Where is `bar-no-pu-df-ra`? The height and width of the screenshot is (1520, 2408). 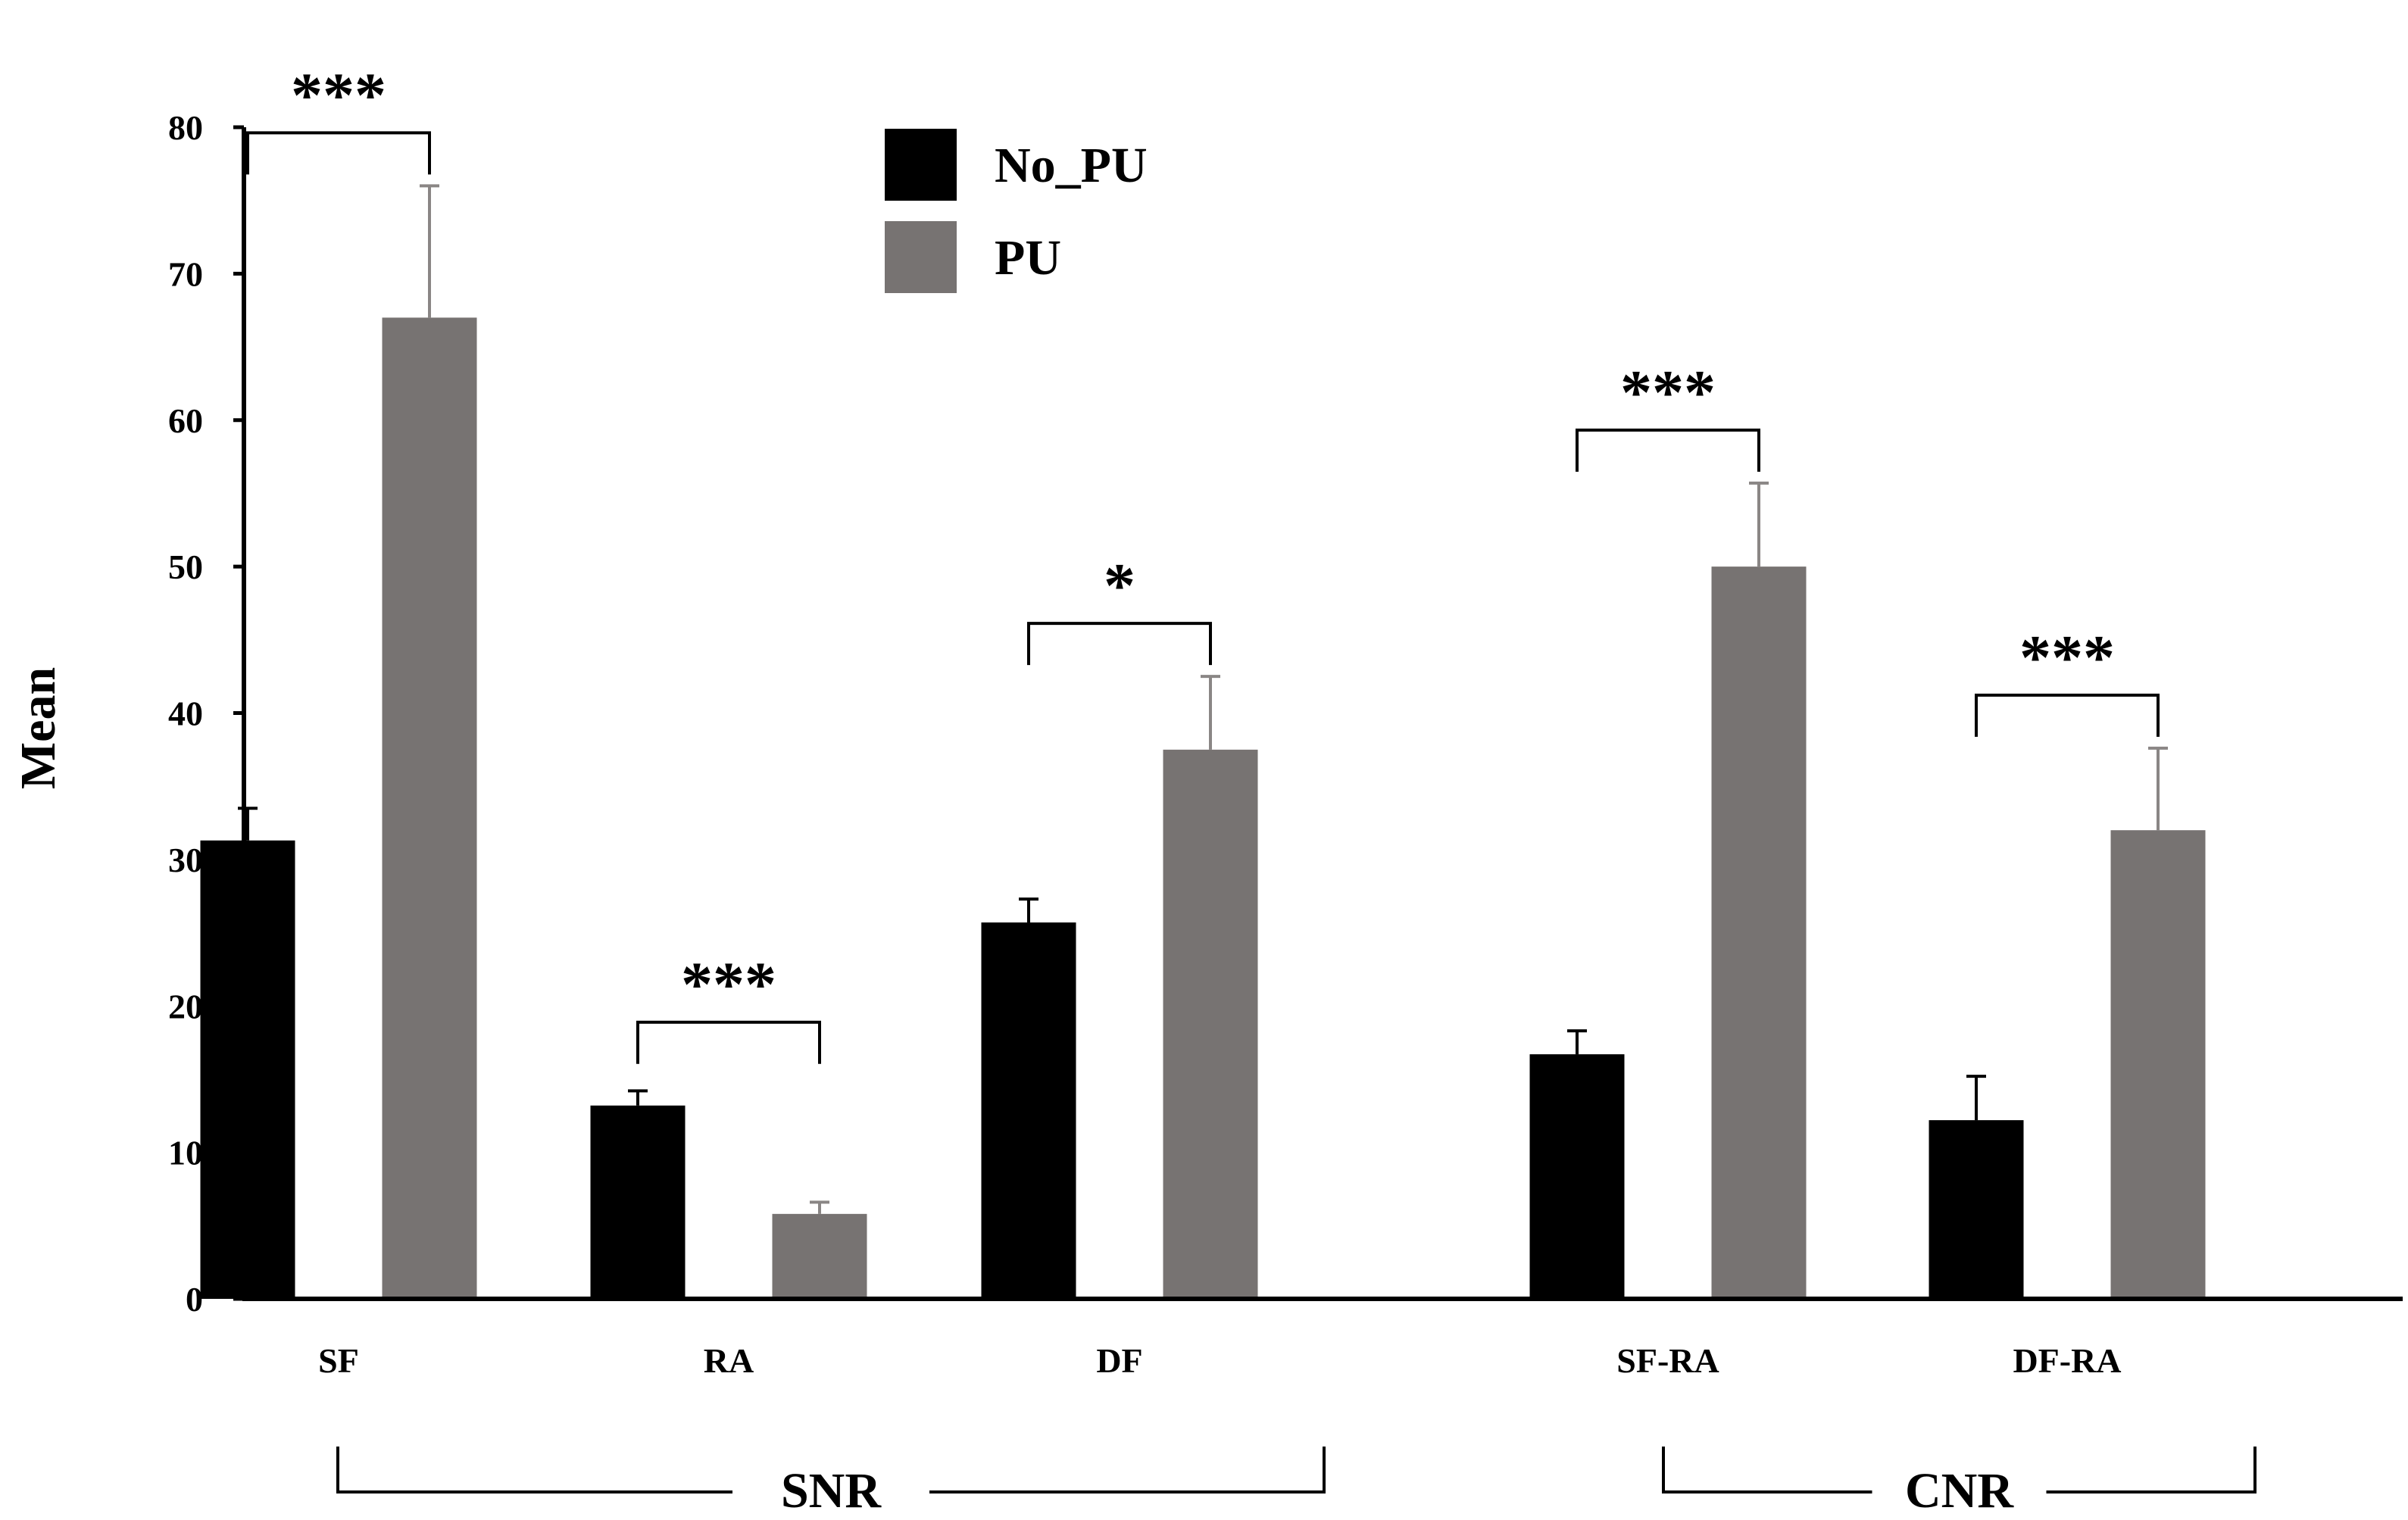 bar-no-pu-df-ra is located at coordinates (1976, 1209).